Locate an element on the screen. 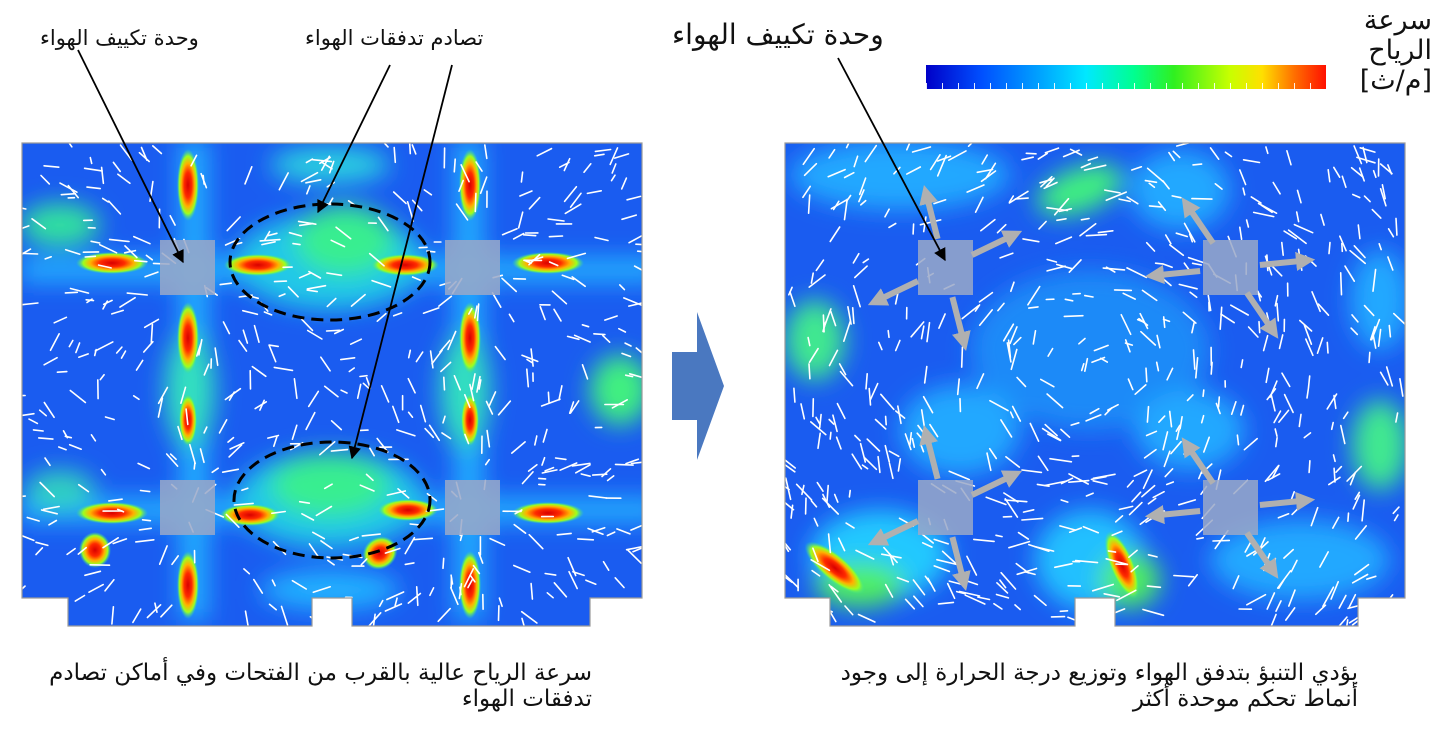 This screenshot has width=1440, height=750. legend-title: سرعة الرياح [م/ث] is located at coordinates (1396, 51).